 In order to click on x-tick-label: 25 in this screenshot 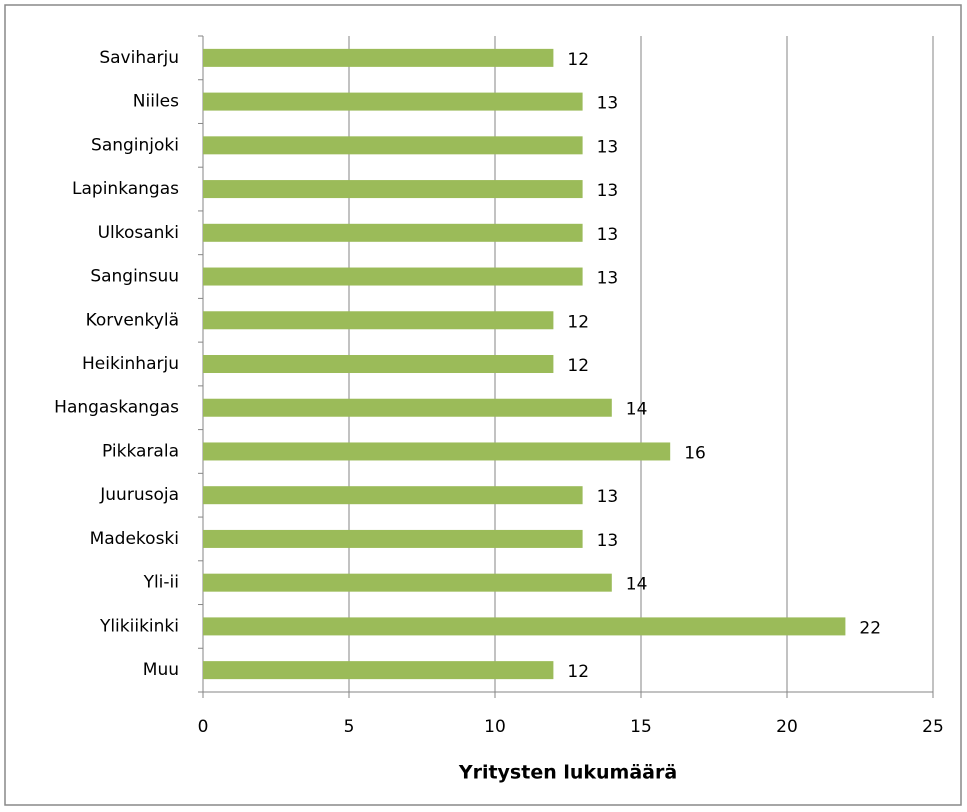, I will do `click(933, 727)`.